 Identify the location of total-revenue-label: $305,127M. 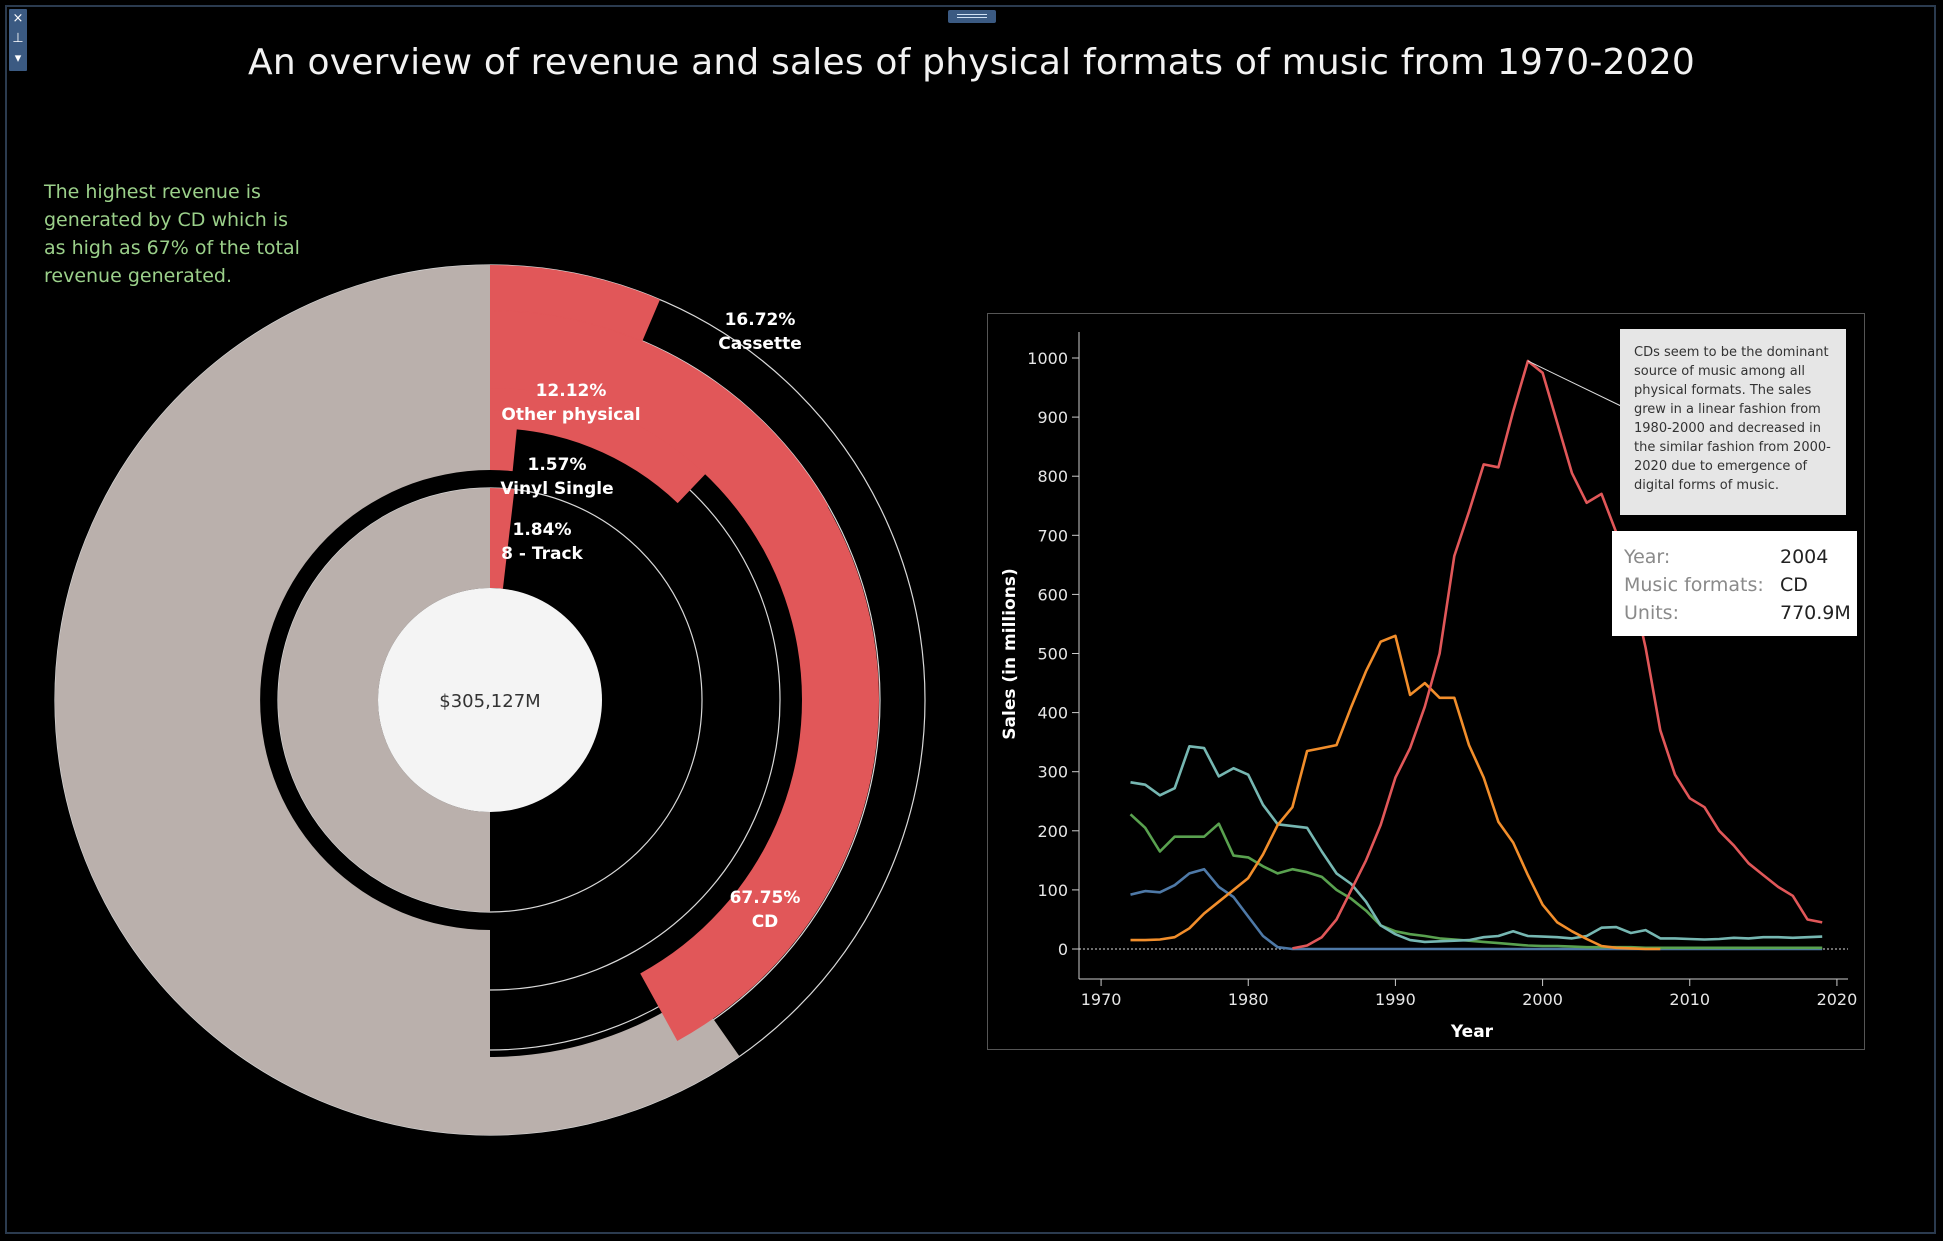
(489, 701).